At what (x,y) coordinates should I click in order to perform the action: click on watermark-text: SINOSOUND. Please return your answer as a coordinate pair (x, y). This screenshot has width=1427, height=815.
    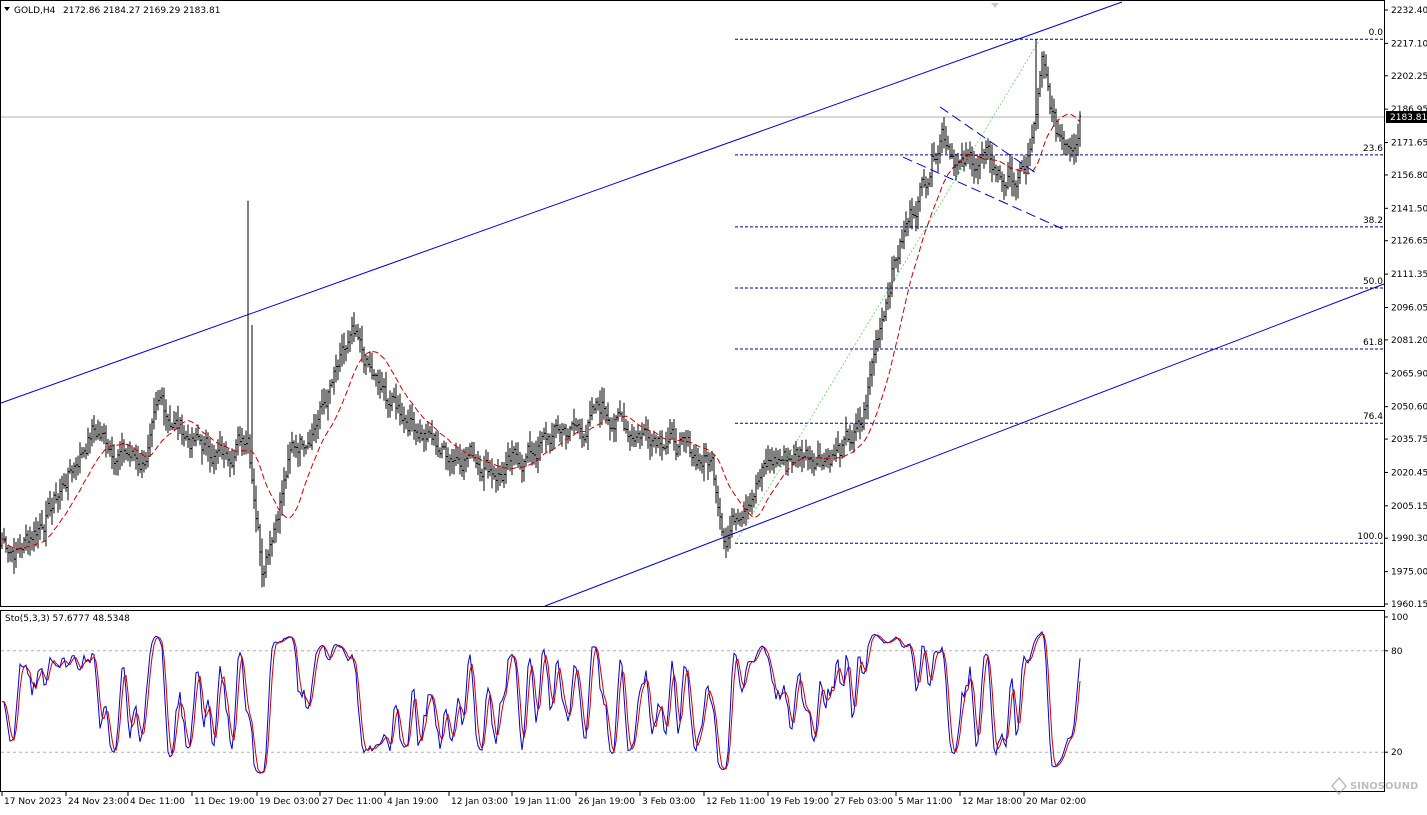
    Looking at the image, I should click on (1384, 786).